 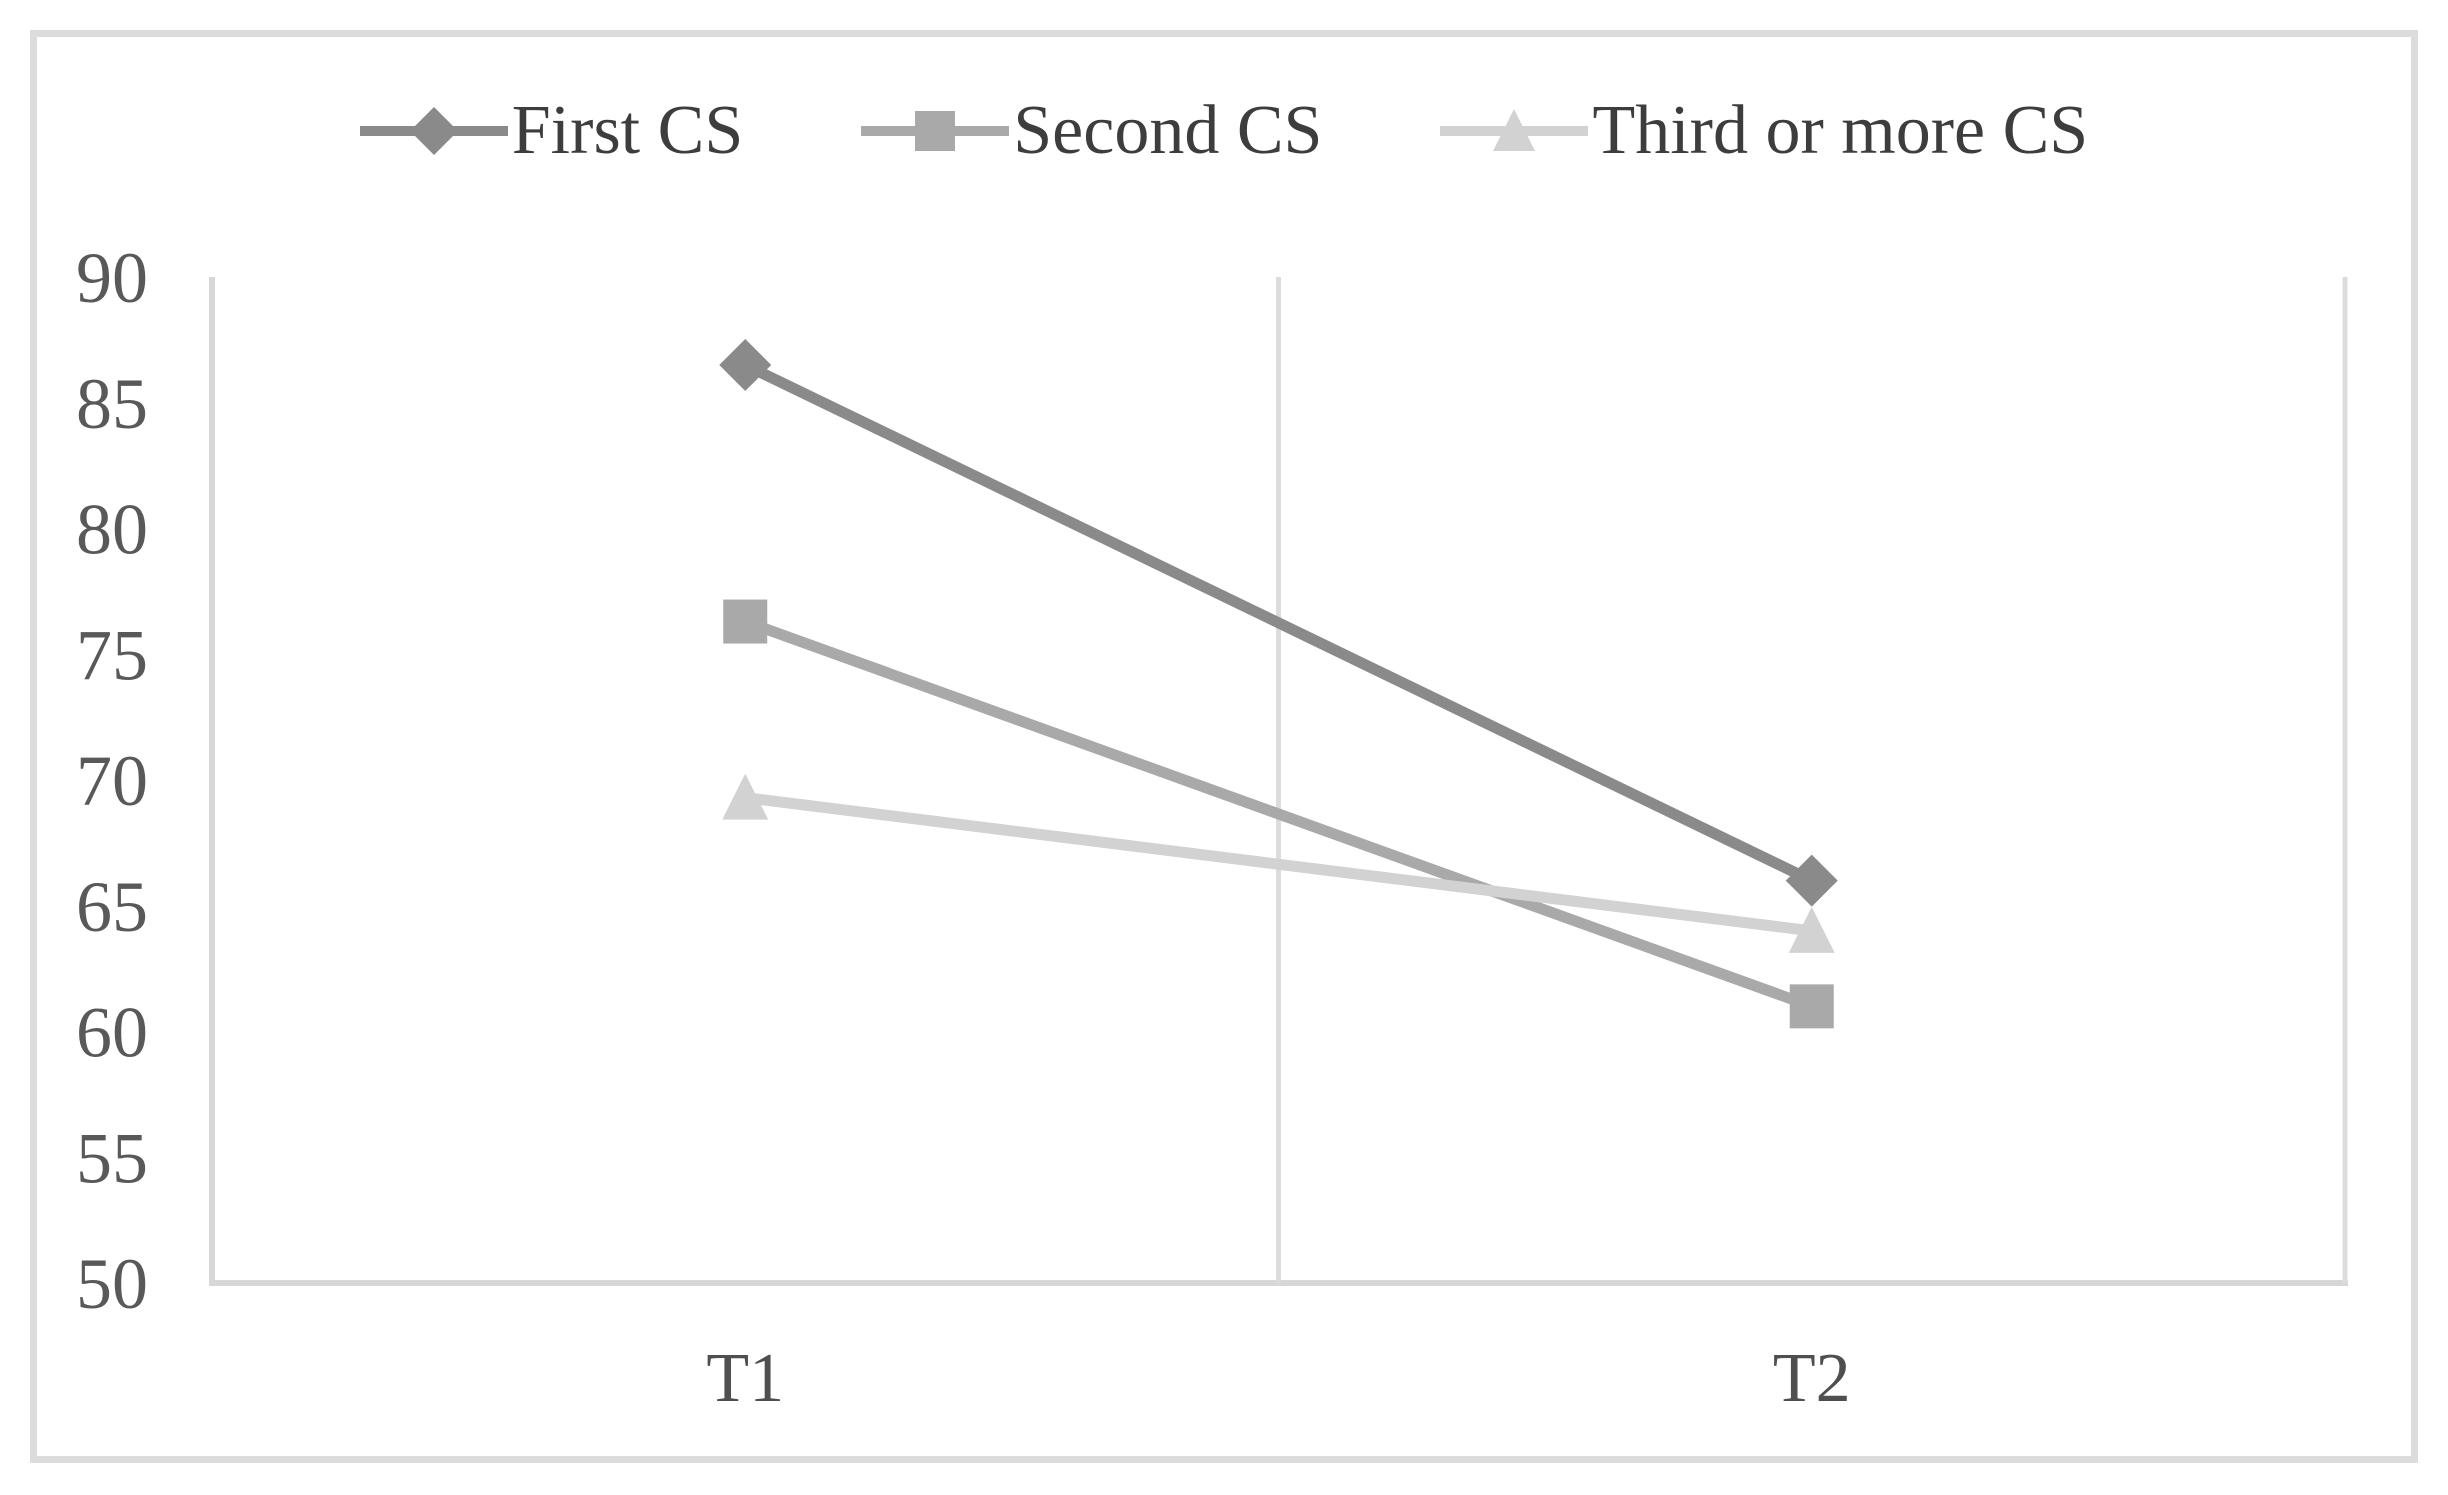 I want to click on legend-label: Third or more CS, so click(x=1840, y=130).